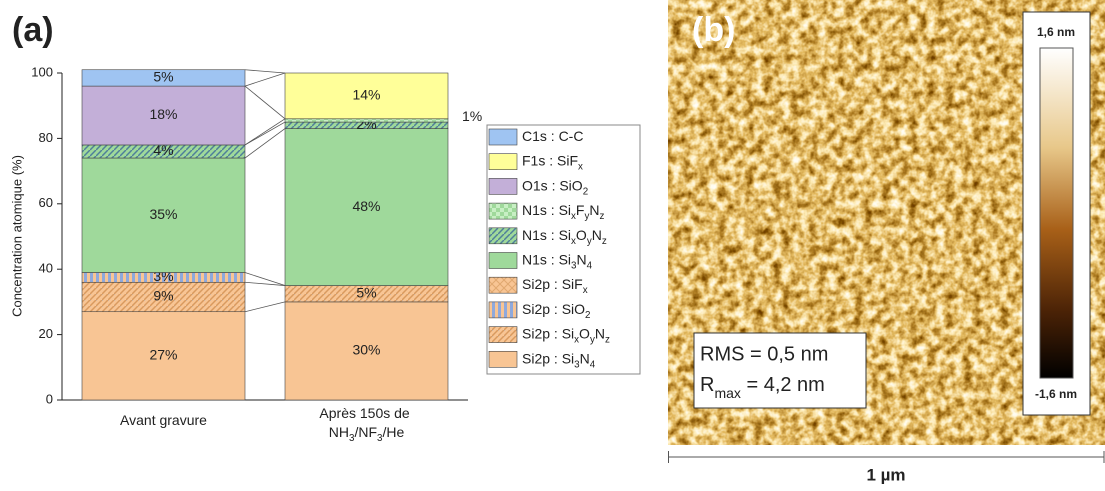 The image size is (1105, 491). What do you see at coordinates (555, 286) in the screenshot?
I see `legend-entry: Si2p : SiFx` at bounding box center [555, 286].